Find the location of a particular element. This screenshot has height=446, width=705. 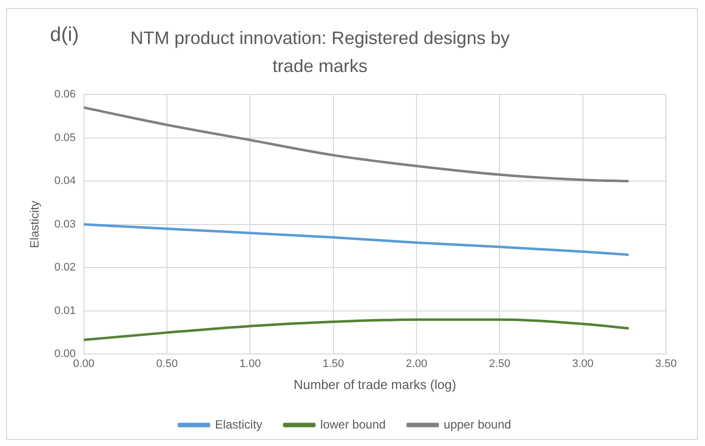

y-tick-label: 0.05 is located at coordinates (65, 138).